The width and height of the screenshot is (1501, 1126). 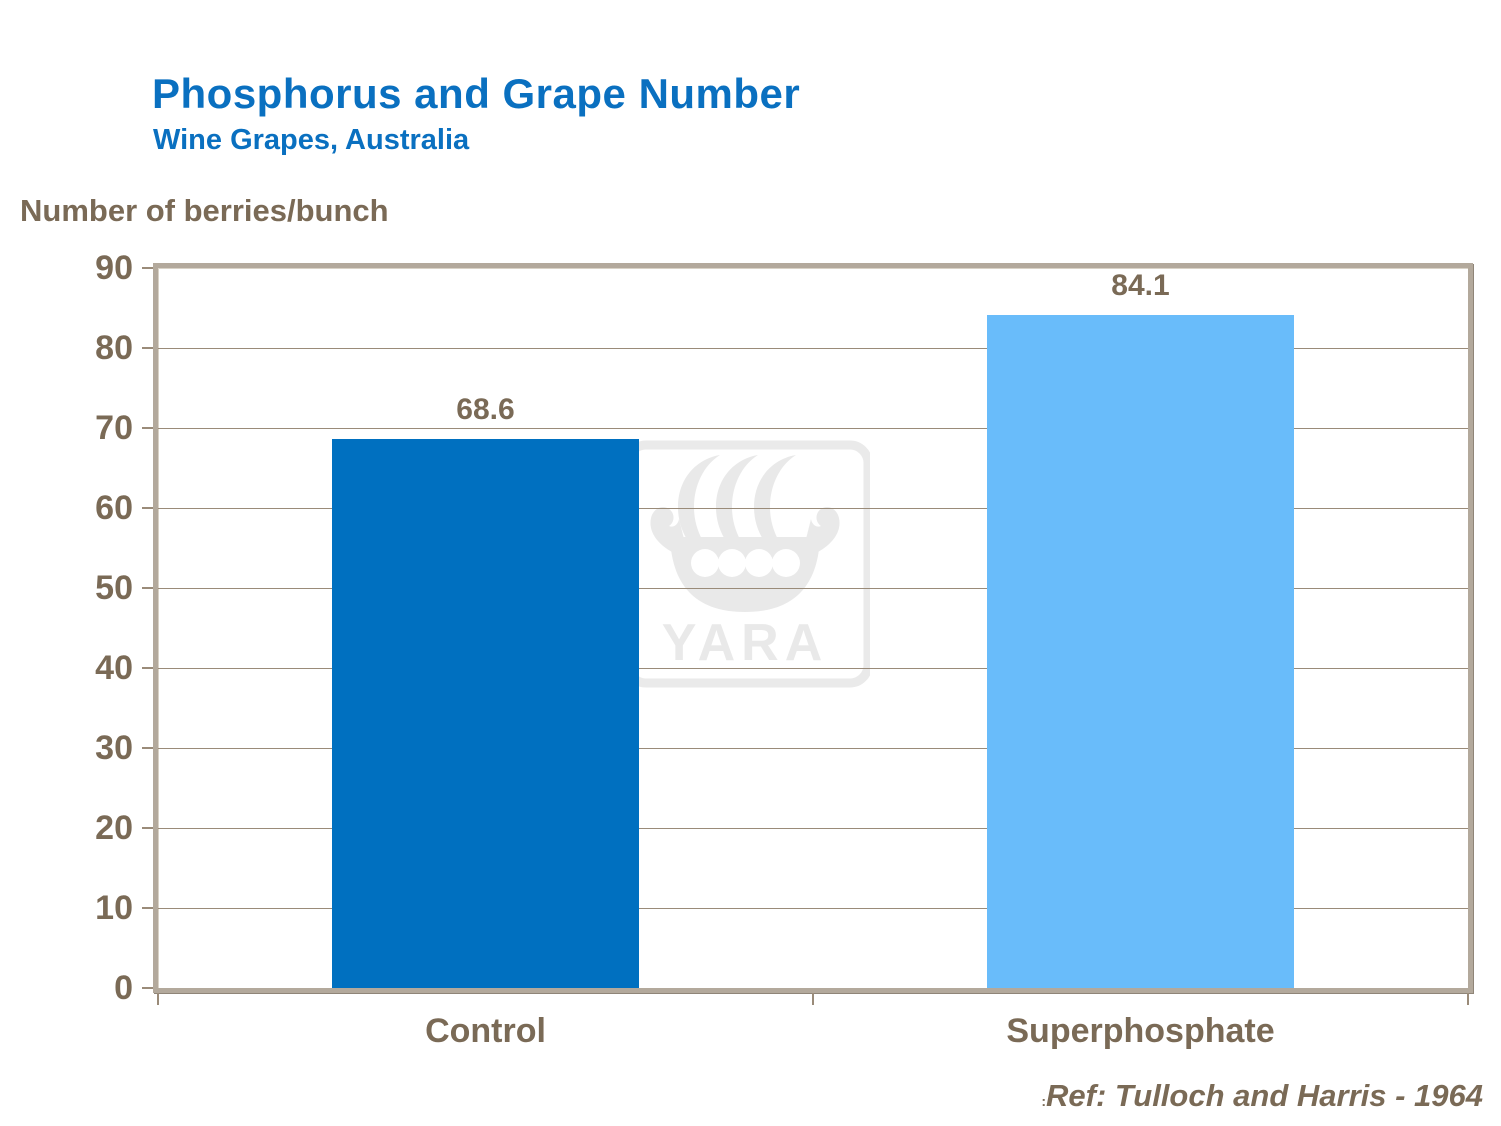 I want to click on bar-value-label-superphosphate: 84.1, so click(x=1140, y=286).